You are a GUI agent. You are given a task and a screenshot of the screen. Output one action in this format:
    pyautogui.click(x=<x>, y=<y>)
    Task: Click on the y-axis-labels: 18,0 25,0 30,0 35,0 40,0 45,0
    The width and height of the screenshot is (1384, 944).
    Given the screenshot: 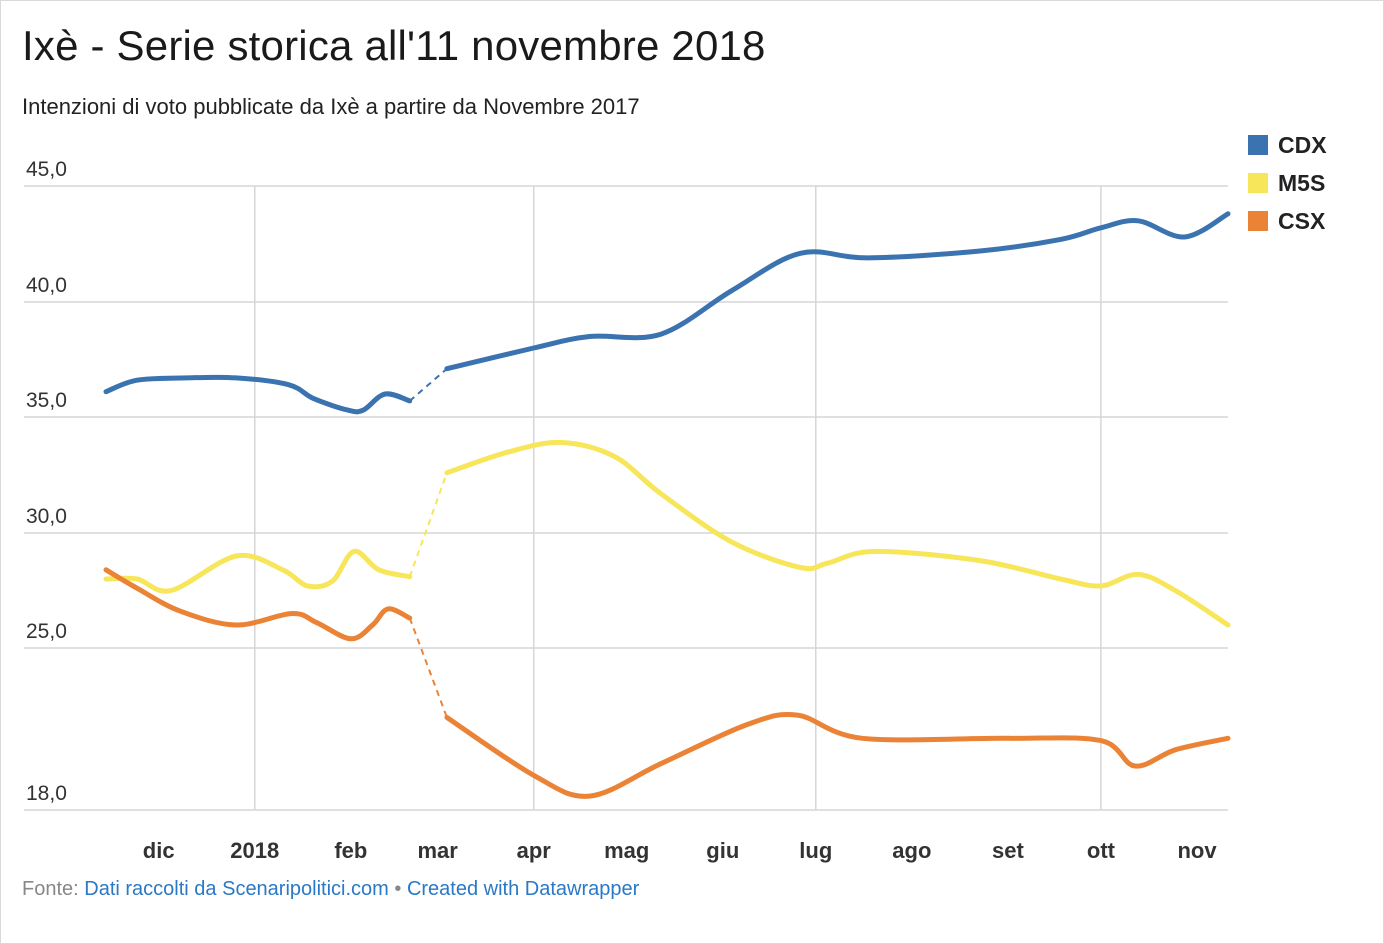 What is the action you would take?
    pyautogui.click(x=46, y=481)
    